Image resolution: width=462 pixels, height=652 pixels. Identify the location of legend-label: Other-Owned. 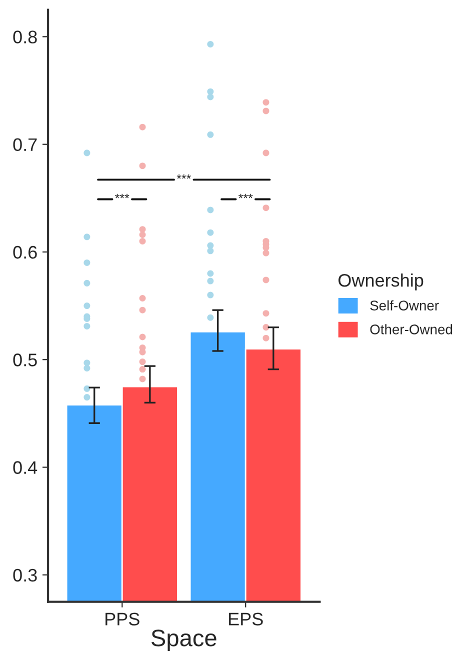
(411, 329).